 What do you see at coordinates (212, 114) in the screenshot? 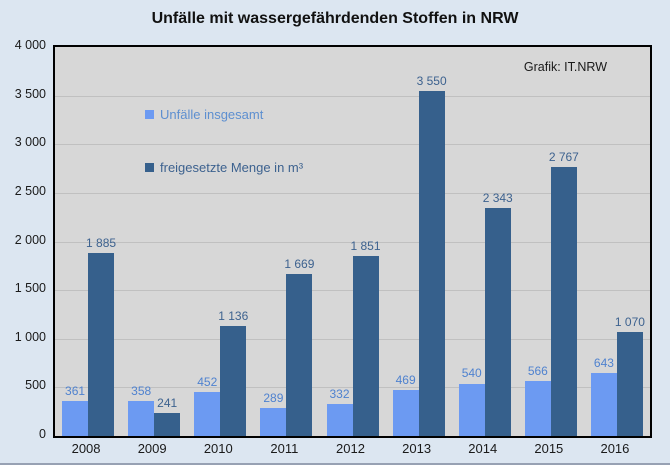
I see `legend-label-unfaelle: Unfälle insgesamt` at bounding box center [212, 114].